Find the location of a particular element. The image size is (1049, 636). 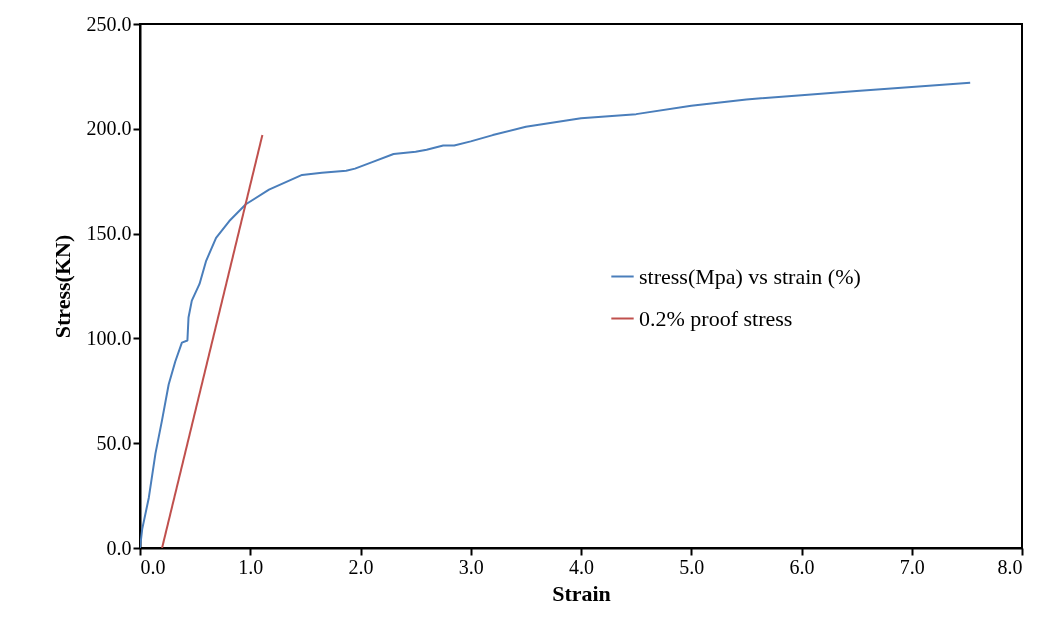

y-tick-label: 250.0 is located at coordinates (109, 23).